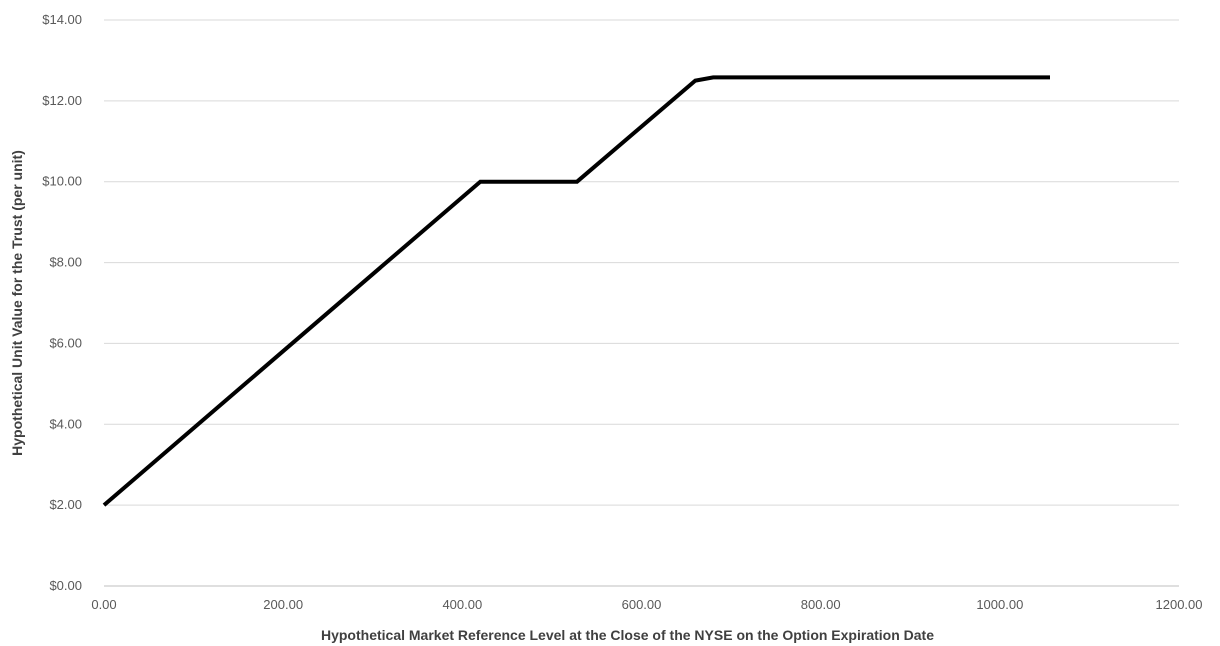  What do you see at coordinates (1179, 604) in the screenshot?
I see `x-tick-label: 1200.00` at bounding box center [1179, 604].